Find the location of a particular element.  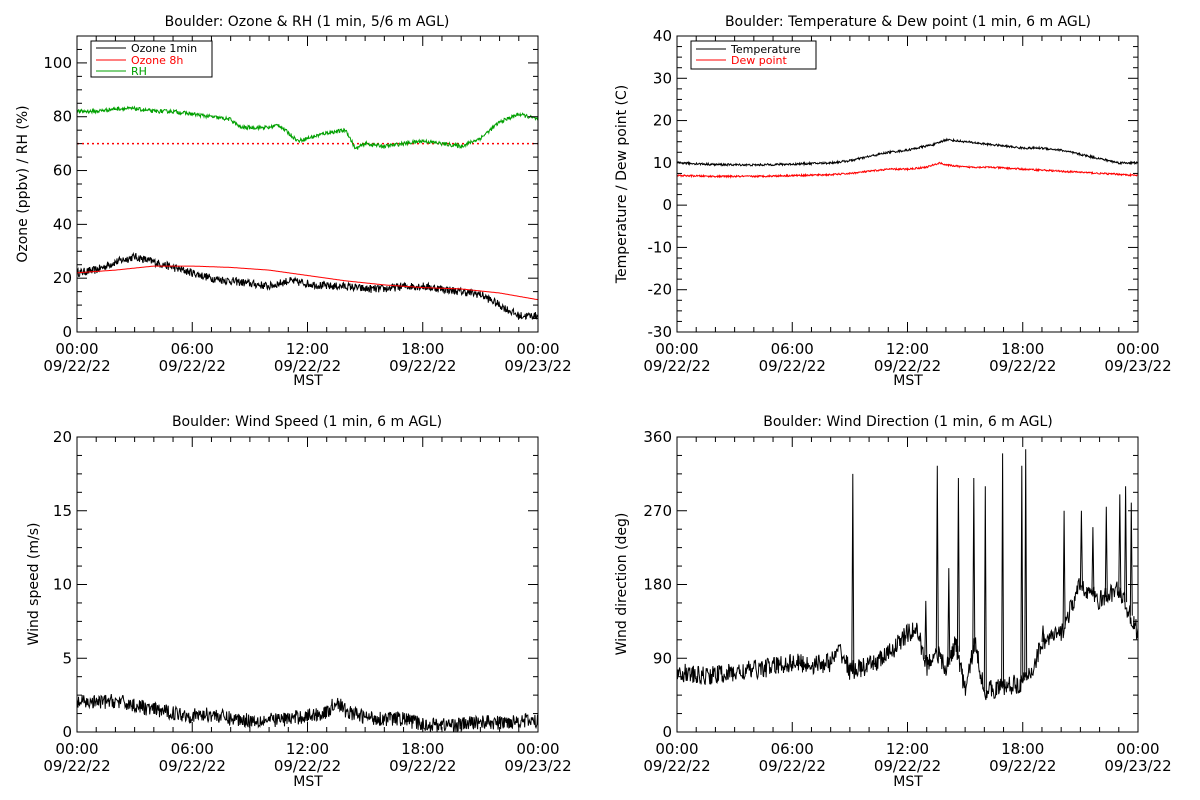

panel-title-ozone-rh: Boulder: Ozone & RH (1 min, 5/6 m AGL) is located at coordinates (307, 22).